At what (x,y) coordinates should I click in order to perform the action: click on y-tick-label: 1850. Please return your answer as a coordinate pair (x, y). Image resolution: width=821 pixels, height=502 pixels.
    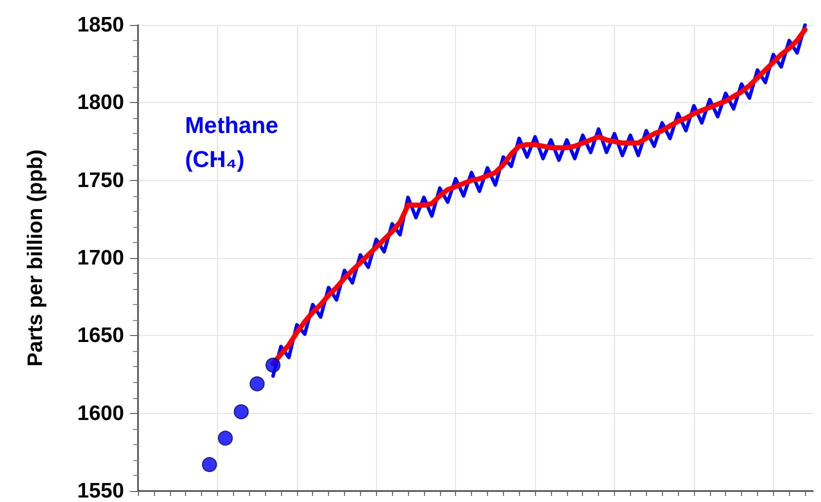
    Looking at the image, I should click on (100, 25).